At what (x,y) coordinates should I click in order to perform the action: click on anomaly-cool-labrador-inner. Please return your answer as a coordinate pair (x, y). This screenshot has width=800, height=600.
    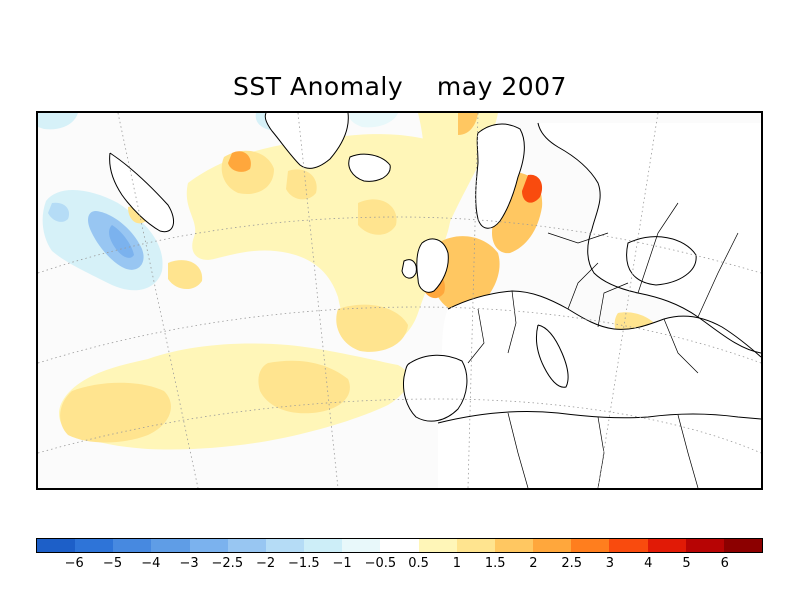
    Looking at the image, I should click on (121, 241).